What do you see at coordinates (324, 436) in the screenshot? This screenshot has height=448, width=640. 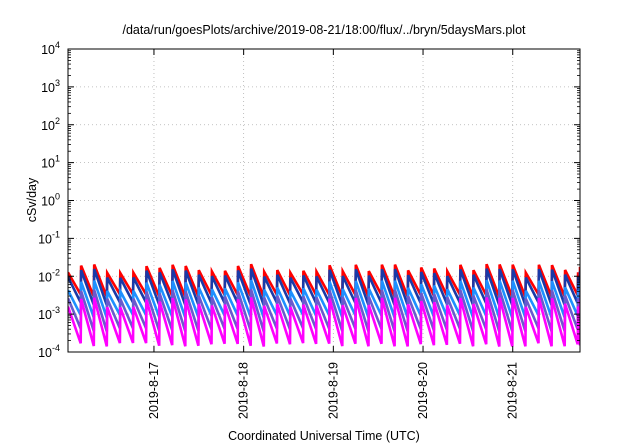 I see `x-axis-label: Coordinated Universal Time (UTC)` at bounding box center [324, 436].